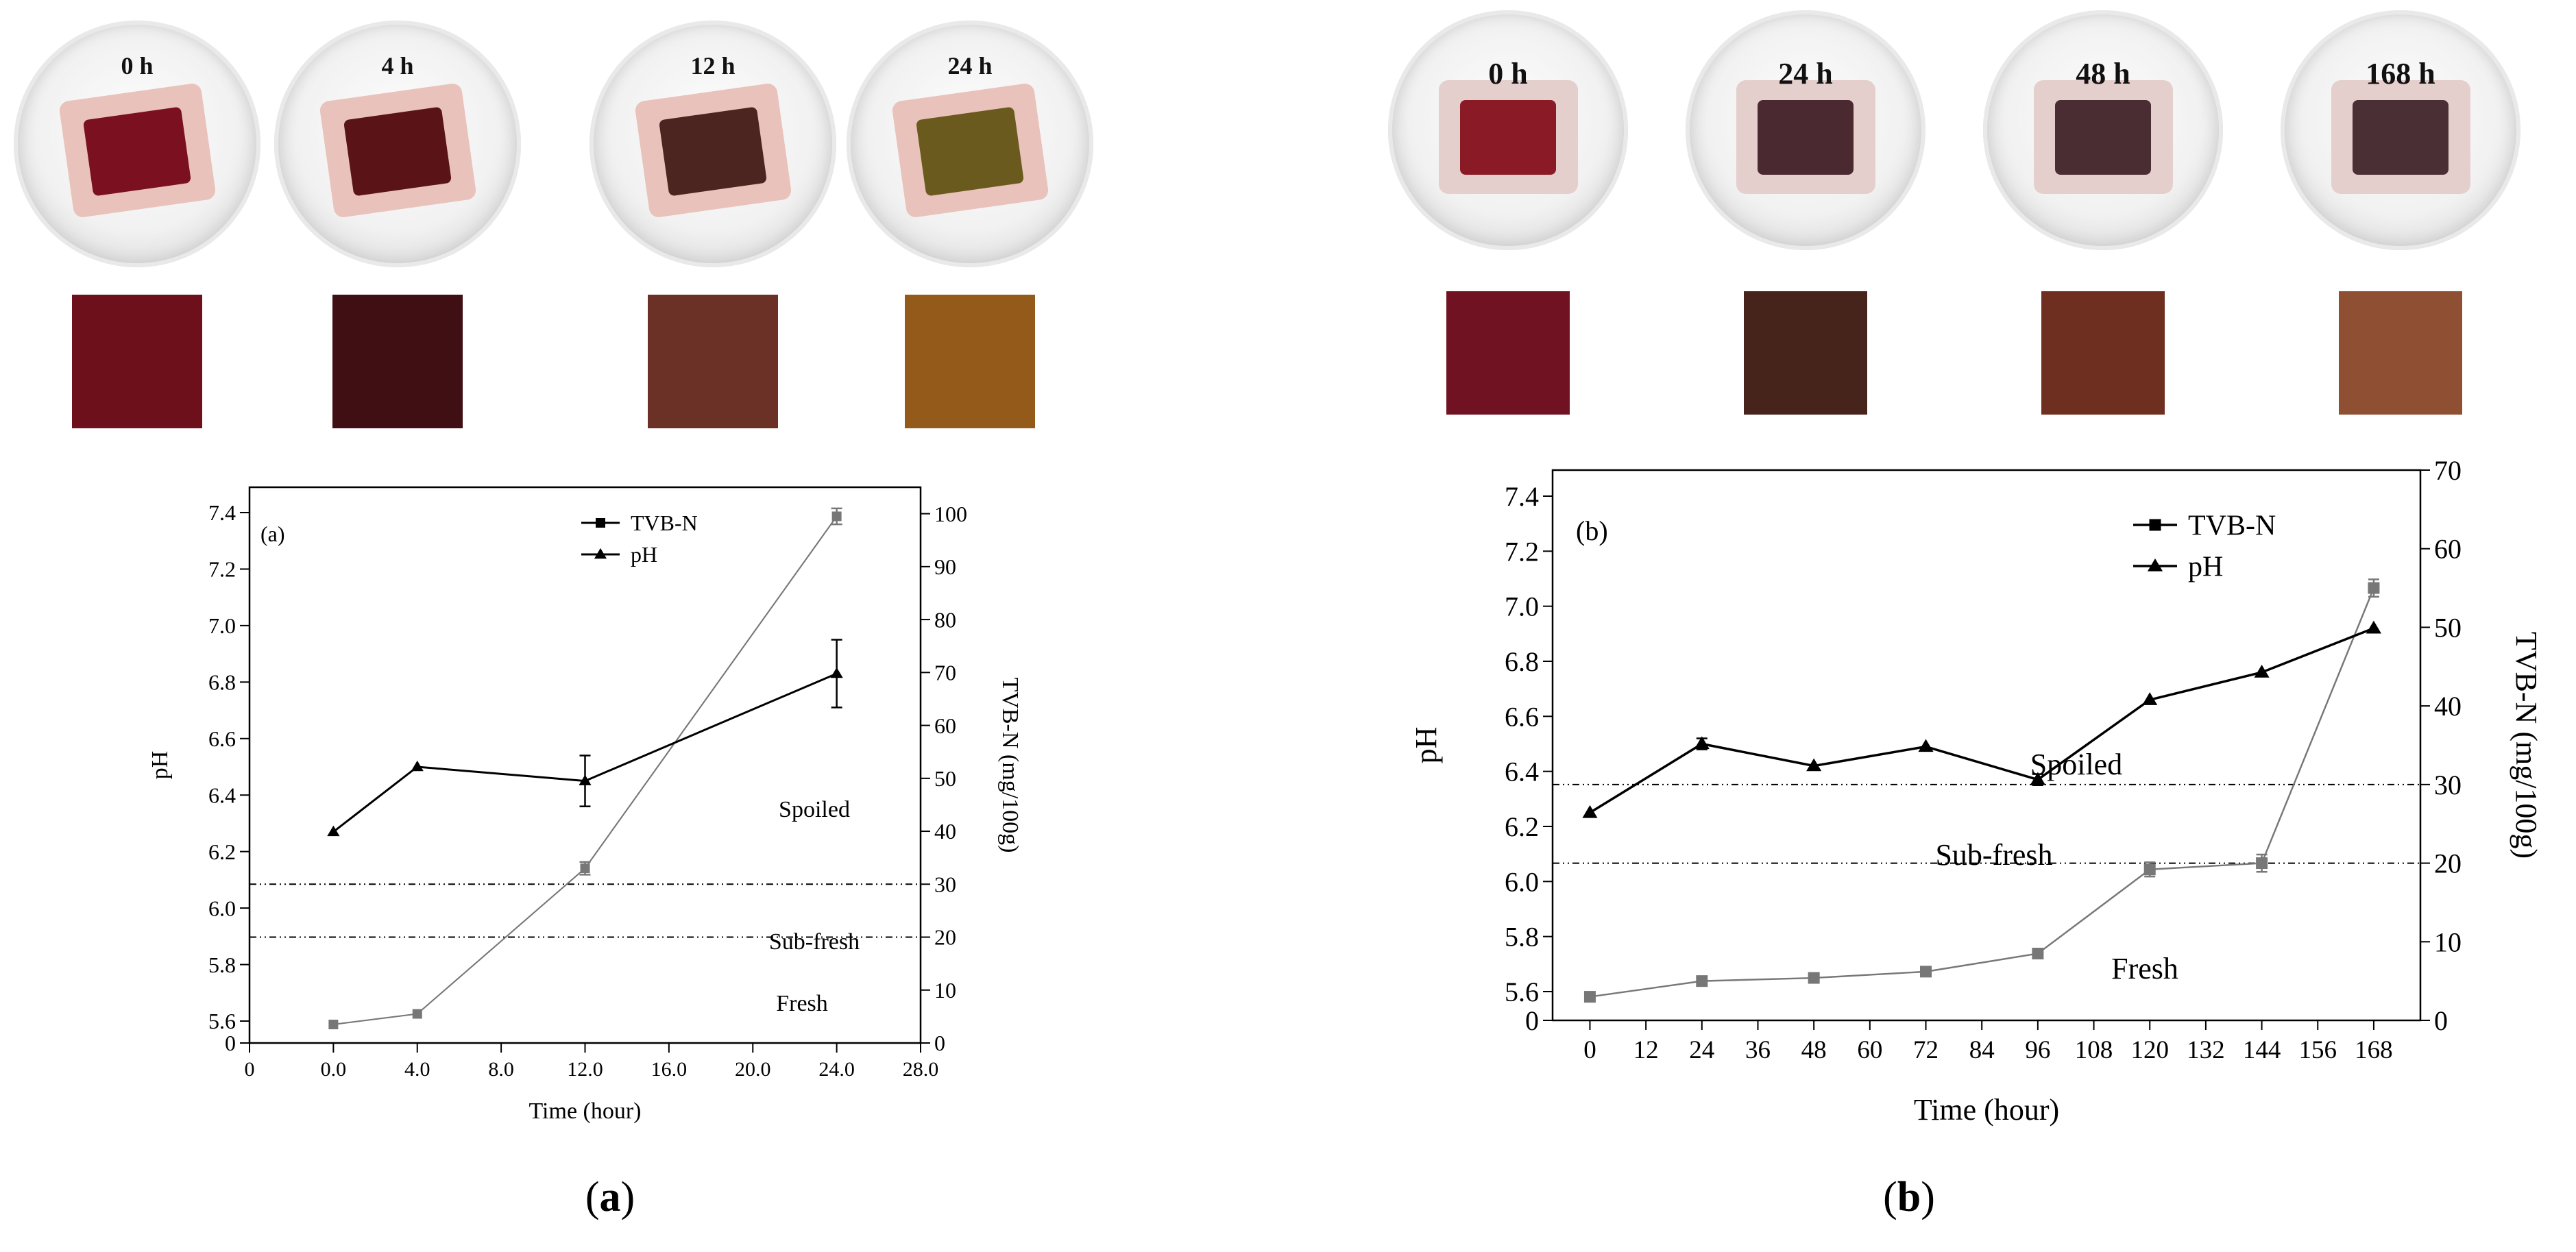 This screenshot has width=2576, height=1252. Describe the element at coordinates (222, 851) in the screenshot. I see `y-left-tick-label: 6.2` at that location.